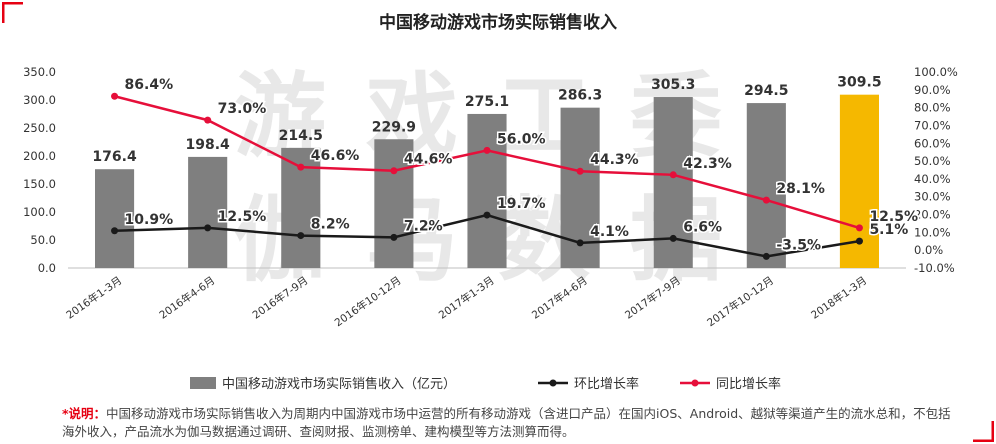 Image resolution: width=996 pixels, height=444 pixels. What do you see at coordinates (707, 164) in the screenshot?
I see `yoy-growth-label: 42.3%` at bounding box center [707, 164].